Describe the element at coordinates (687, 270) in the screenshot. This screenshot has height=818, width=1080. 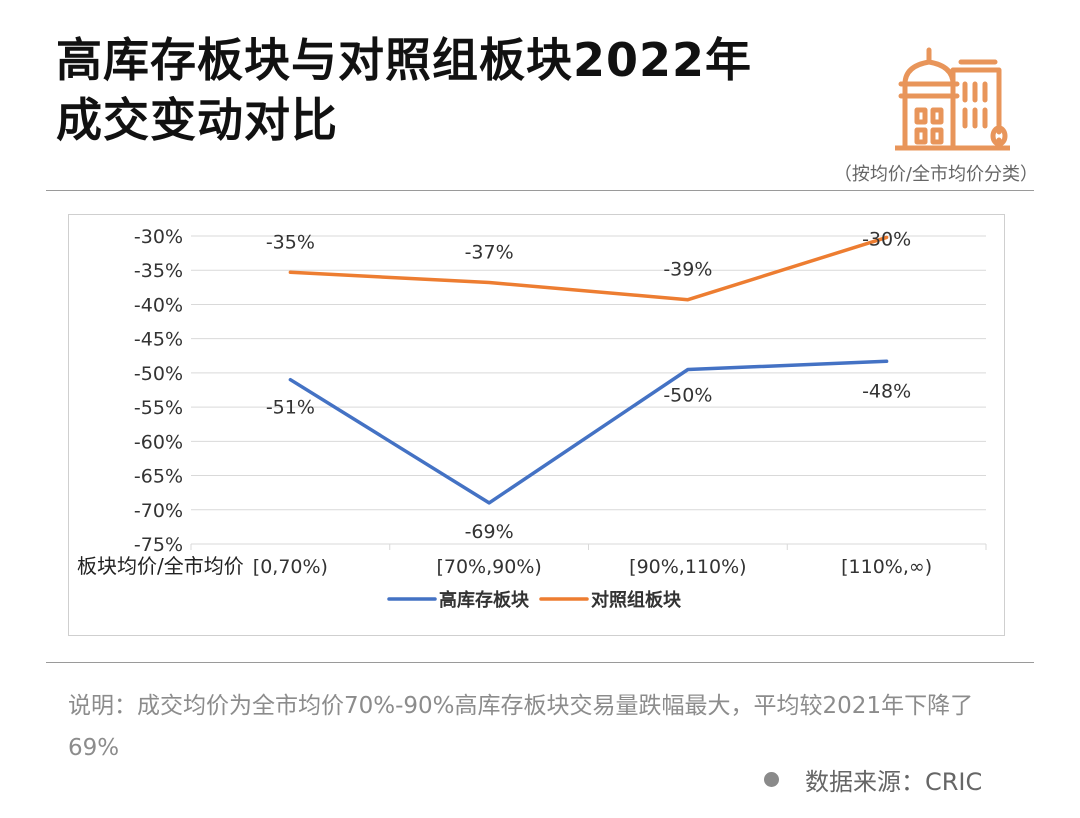
I see `data-label: -39%` at that location.